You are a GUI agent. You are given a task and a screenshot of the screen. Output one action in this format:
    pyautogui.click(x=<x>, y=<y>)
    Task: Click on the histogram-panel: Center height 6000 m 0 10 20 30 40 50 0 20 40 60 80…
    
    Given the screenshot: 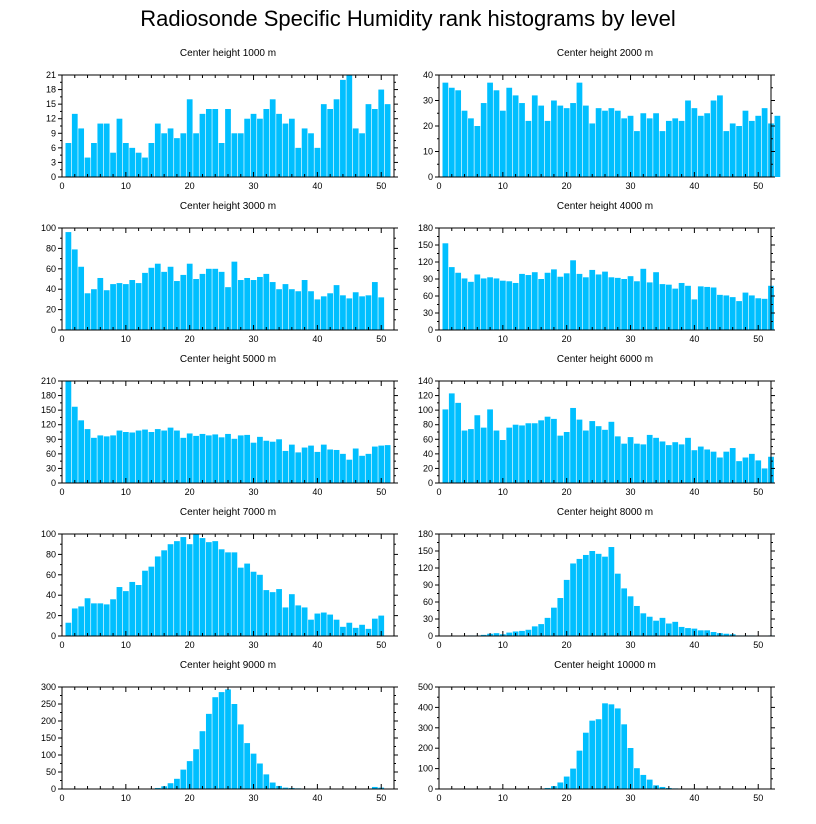 What is the action you would take?
    pyautogui.click(x=596, y=425)
    